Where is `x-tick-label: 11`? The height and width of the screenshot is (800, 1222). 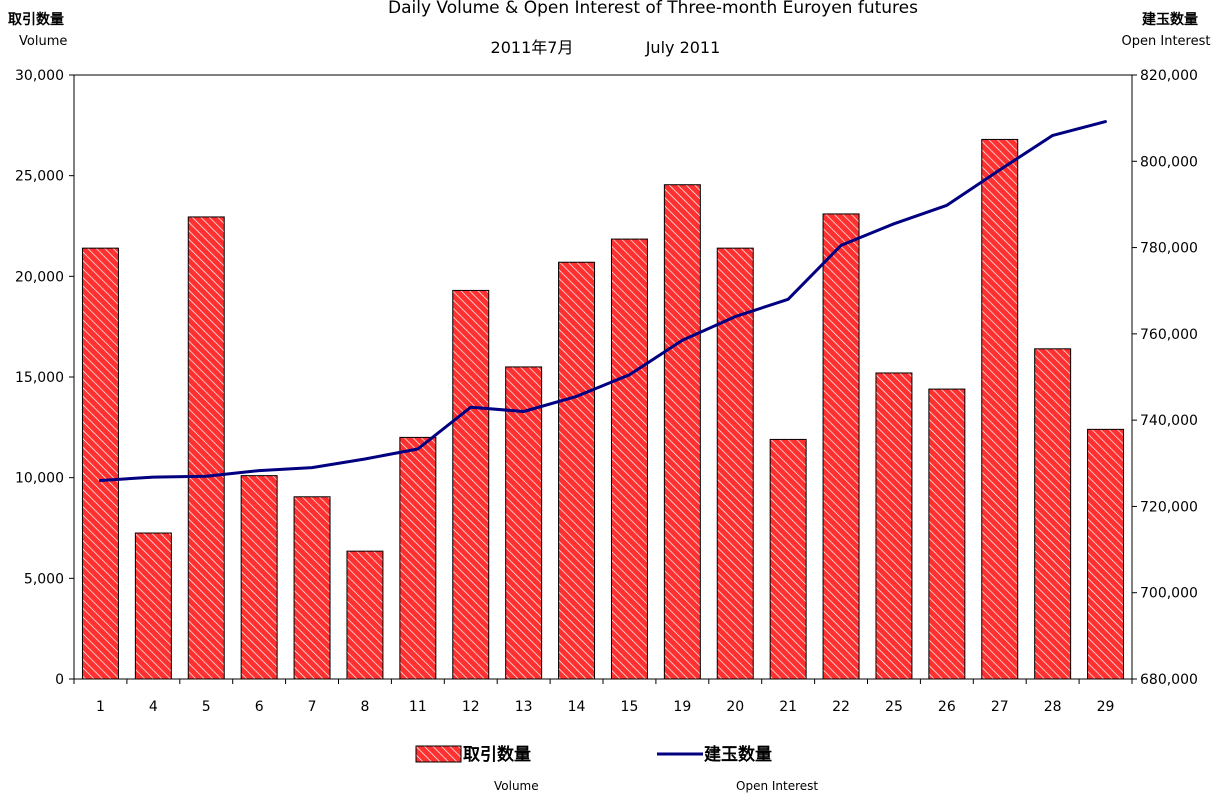
x-tick-label: 11 is located at coordinates (418, 707).